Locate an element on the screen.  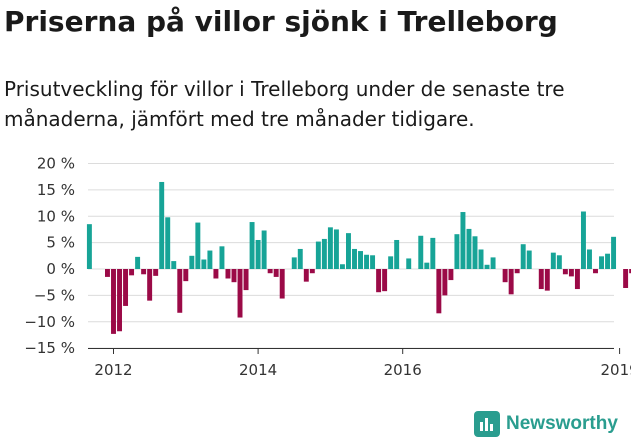
x-tick-label: 2019 is located at coordinates (616, 370).